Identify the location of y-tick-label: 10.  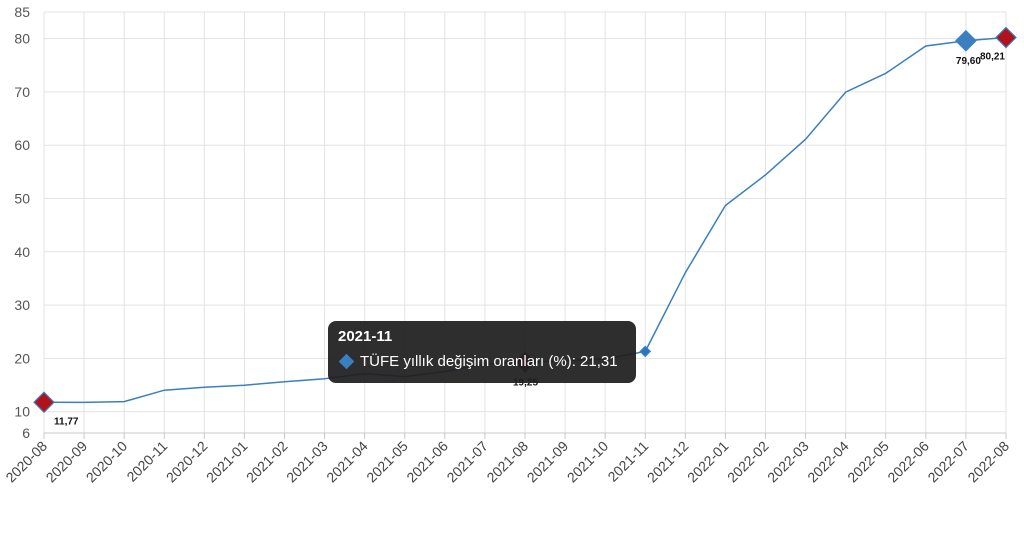
(22, 412).